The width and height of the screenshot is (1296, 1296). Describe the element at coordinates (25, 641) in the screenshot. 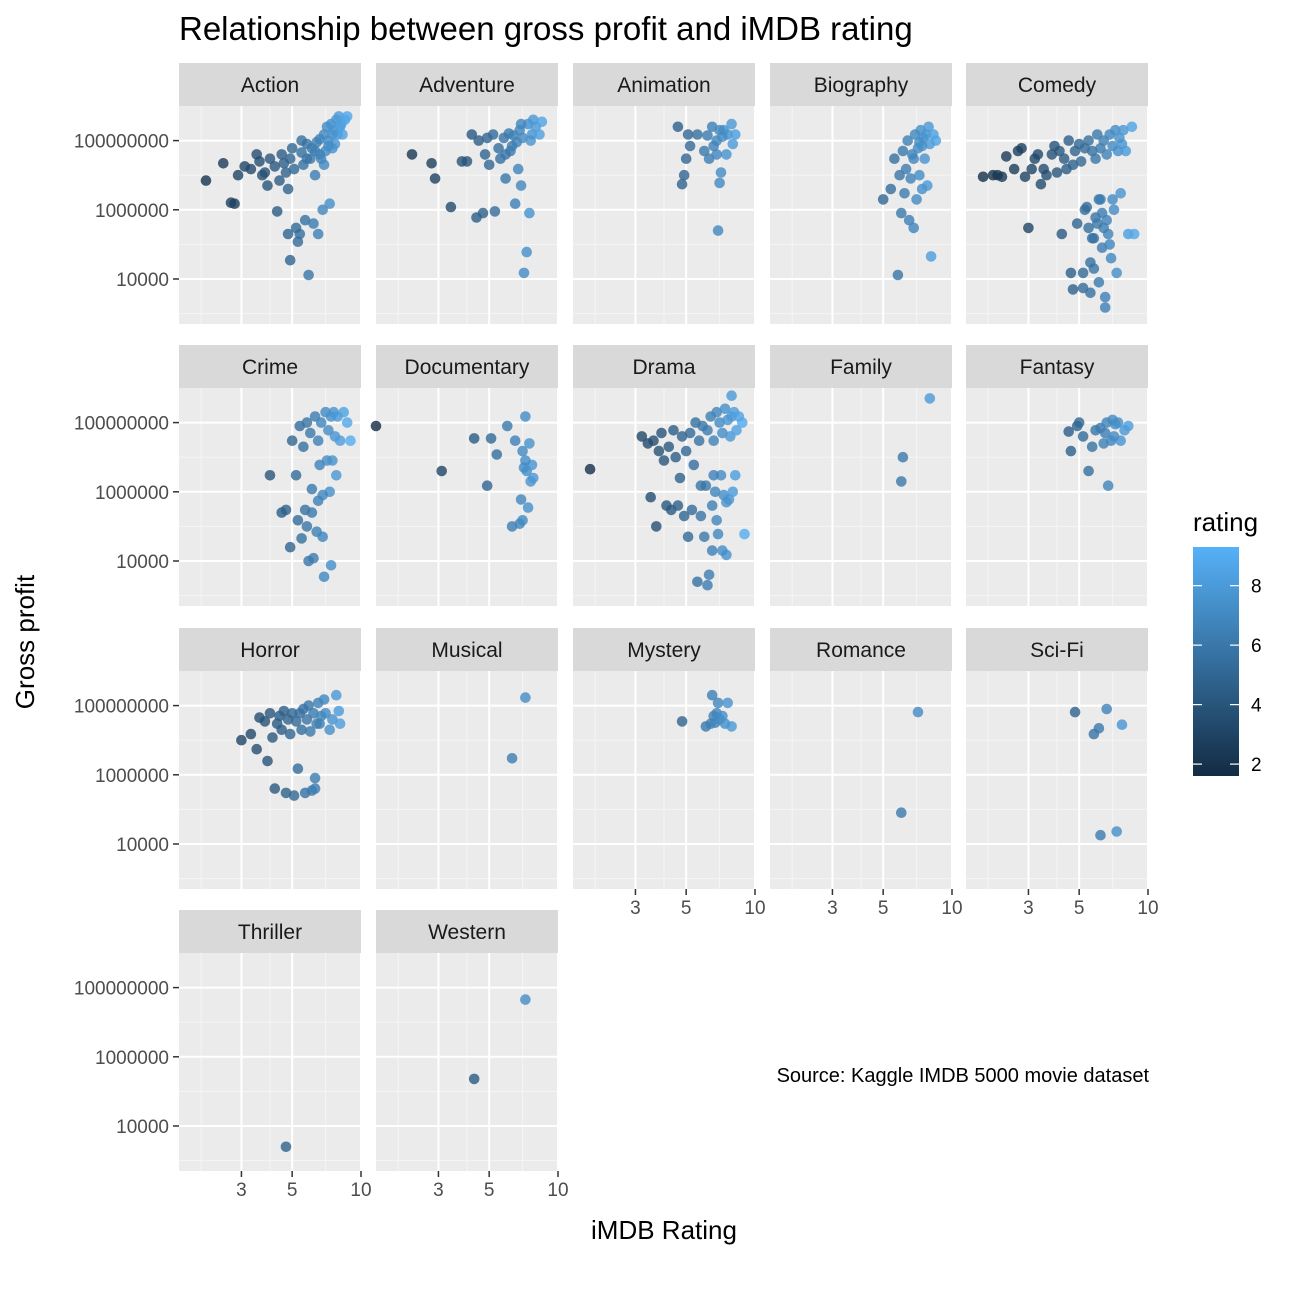

I see `y-axis-label: Gross profit` at that location.